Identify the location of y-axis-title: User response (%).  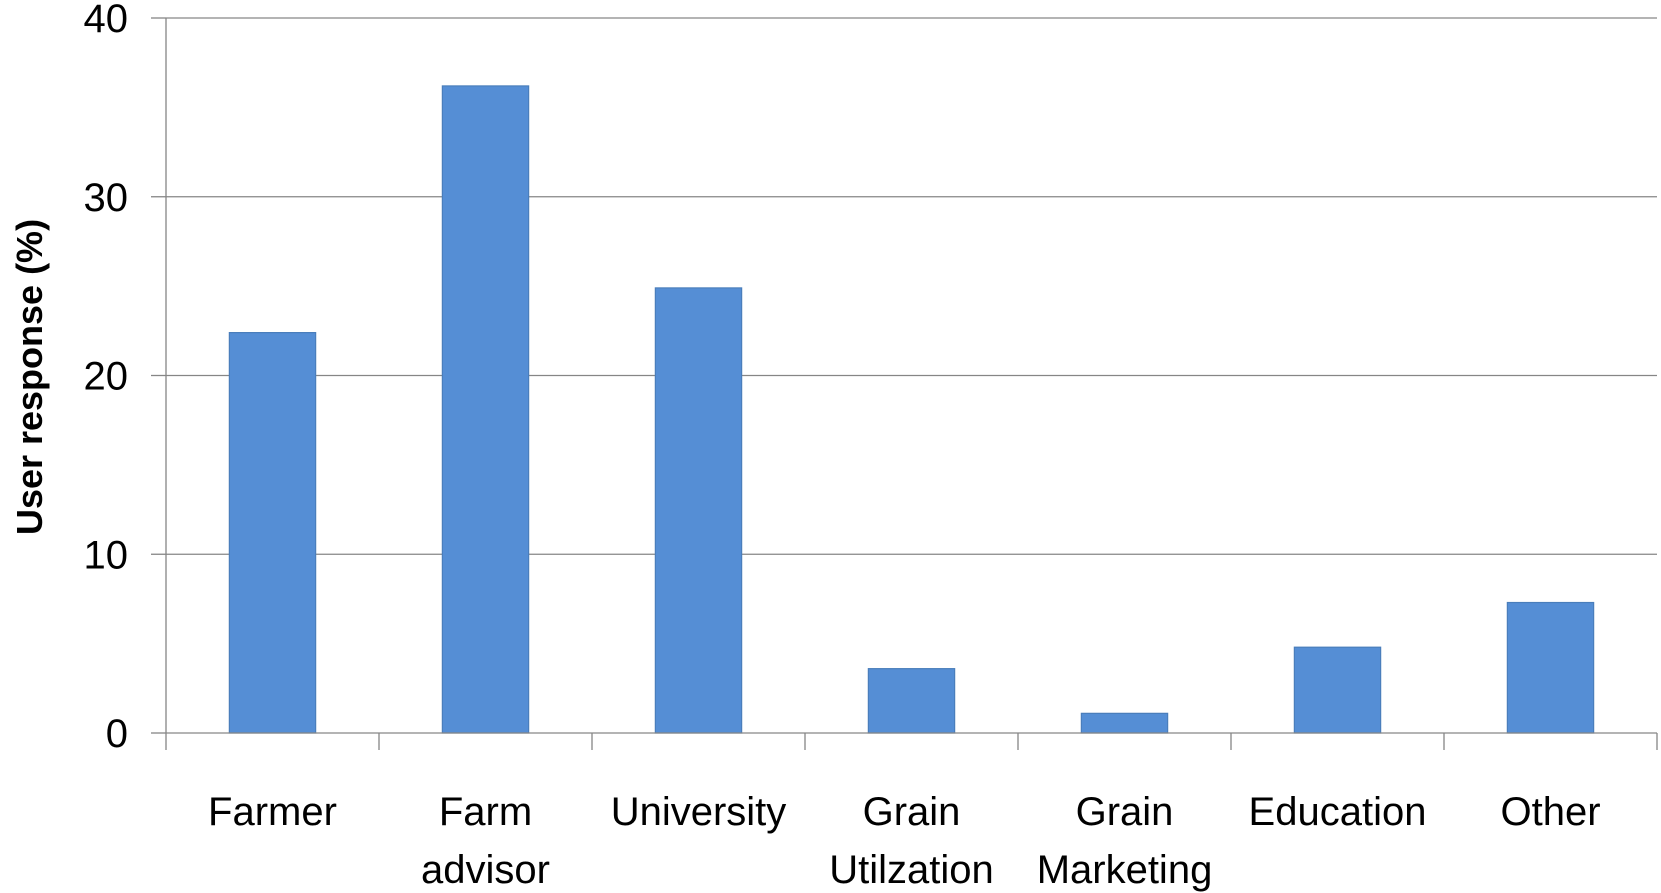
(29, 377).